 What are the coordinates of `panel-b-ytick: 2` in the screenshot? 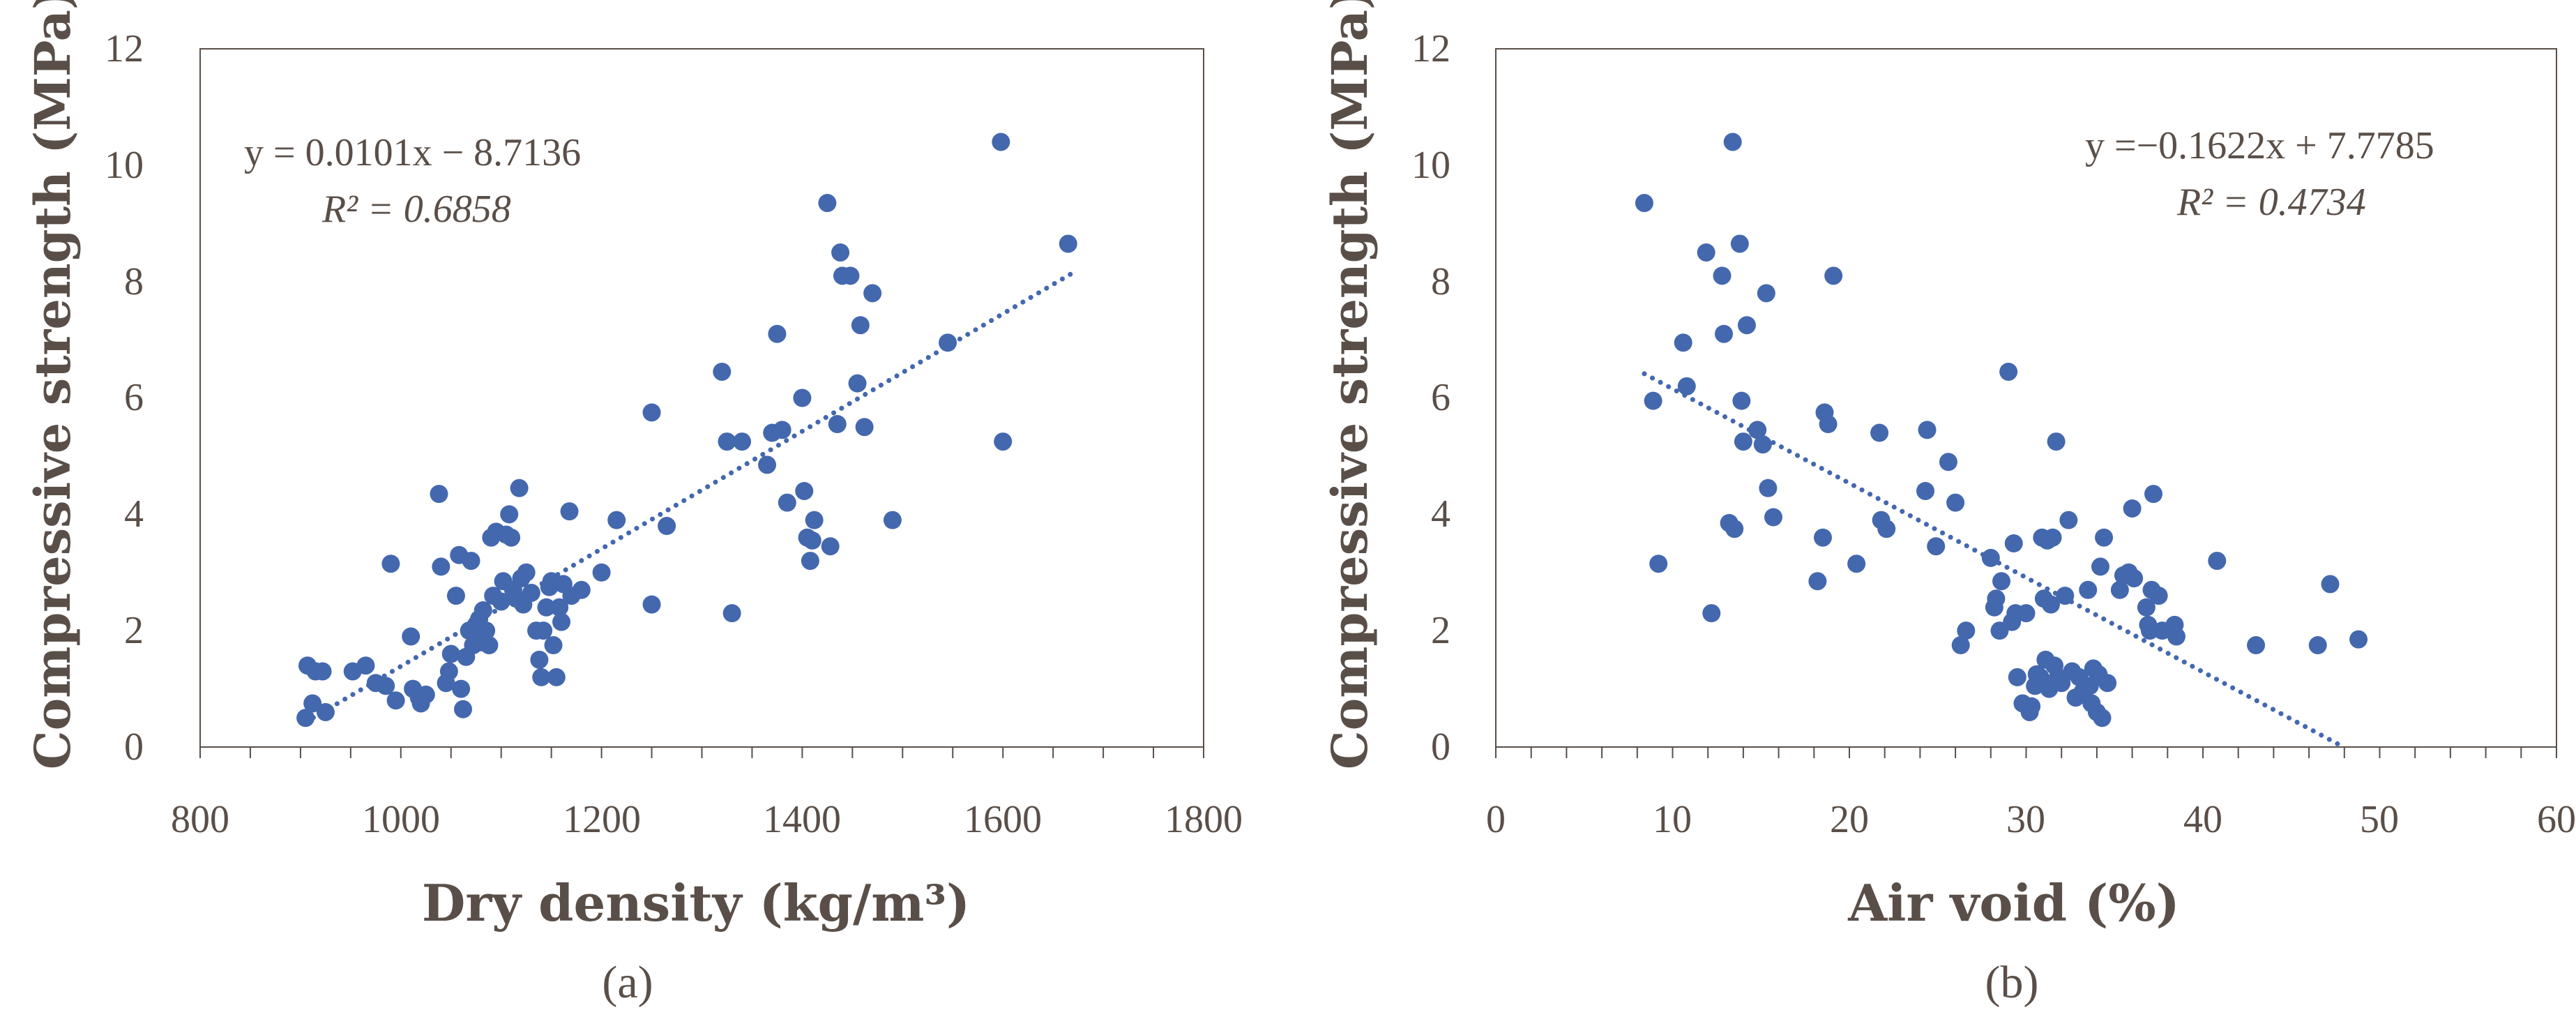 It's located at (1440, 631).